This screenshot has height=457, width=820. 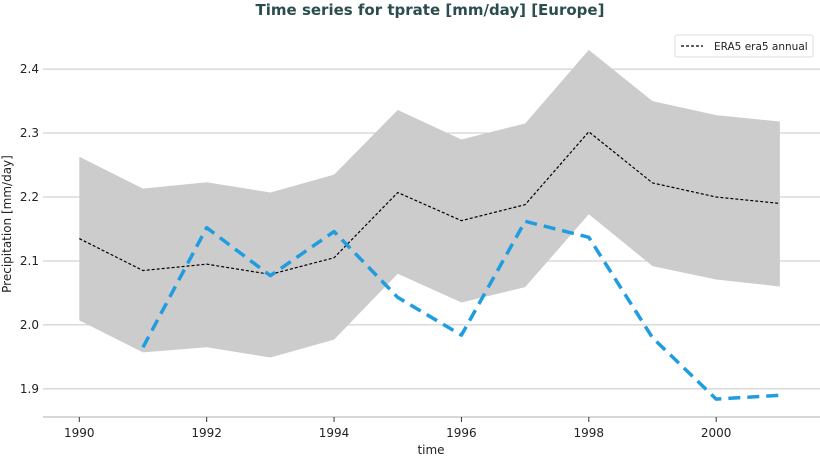 What do you see at coordinates (79, 433) in the screenshot?
I see `x-tick-label: 1990` at bounding box center [79, 433].